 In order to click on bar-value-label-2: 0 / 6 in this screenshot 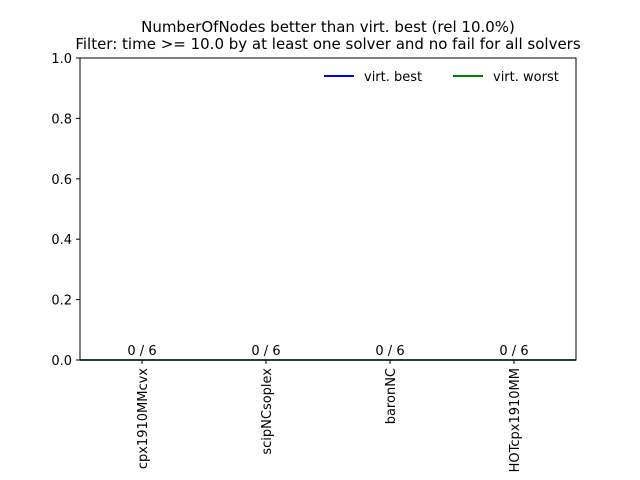, I will do `click(389, 351)`.